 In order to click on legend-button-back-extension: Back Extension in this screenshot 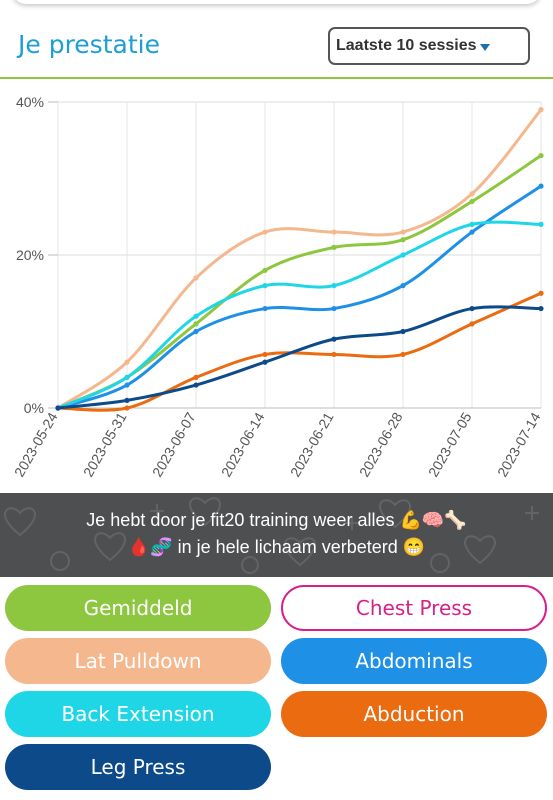, I will do `click(138, 714)`.